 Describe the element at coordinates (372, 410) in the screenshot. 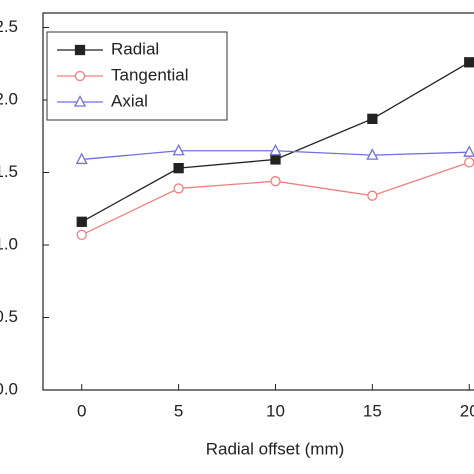

I see `x-tick-label: 15` at that location.